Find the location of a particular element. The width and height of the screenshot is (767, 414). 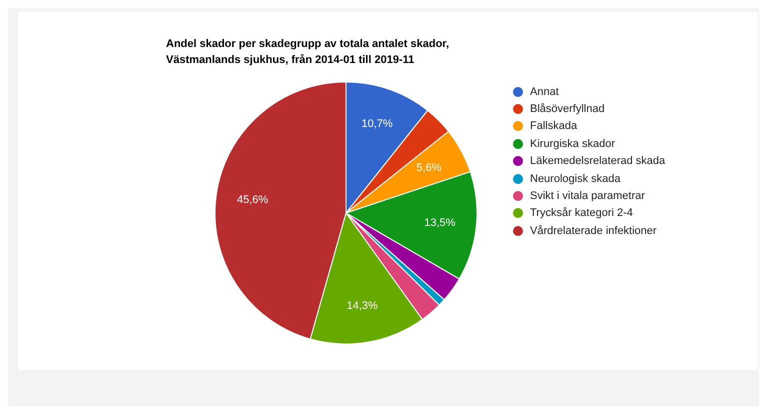

legend-label: Trycksår kategori 2-4 is located at coordinates (581, 213).